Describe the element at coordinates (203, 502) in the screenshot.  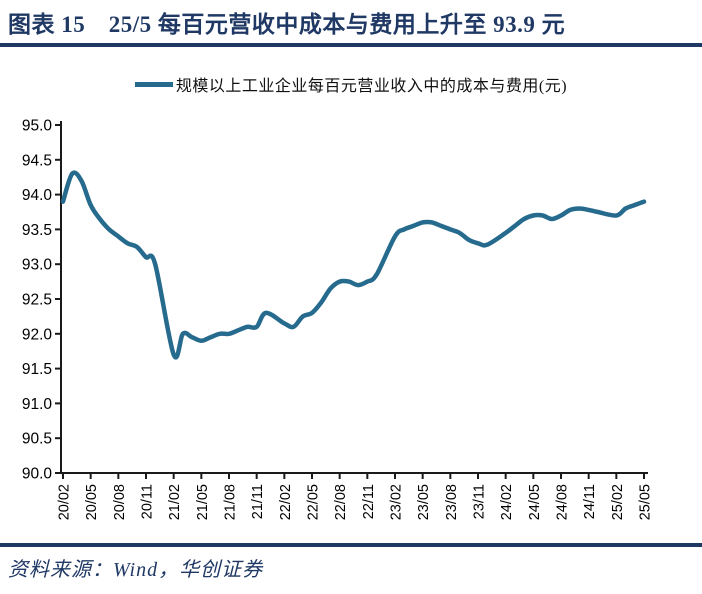
I see `x-tick-label: 21/05` at that location.